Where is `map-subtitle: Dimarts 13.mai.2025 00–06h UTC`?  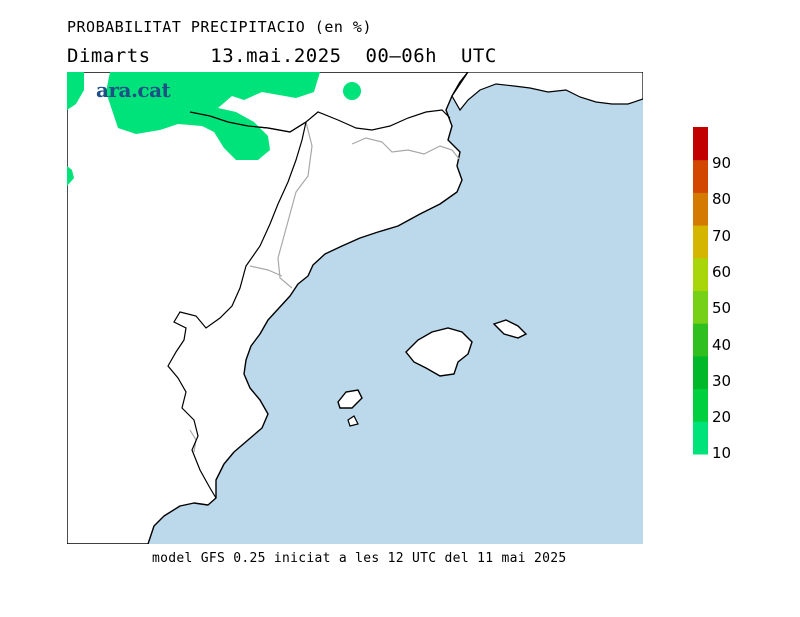 map-subtitle: Dimarts 13.mai.2025 00–06h UTC is located at coordinates (282, 56).